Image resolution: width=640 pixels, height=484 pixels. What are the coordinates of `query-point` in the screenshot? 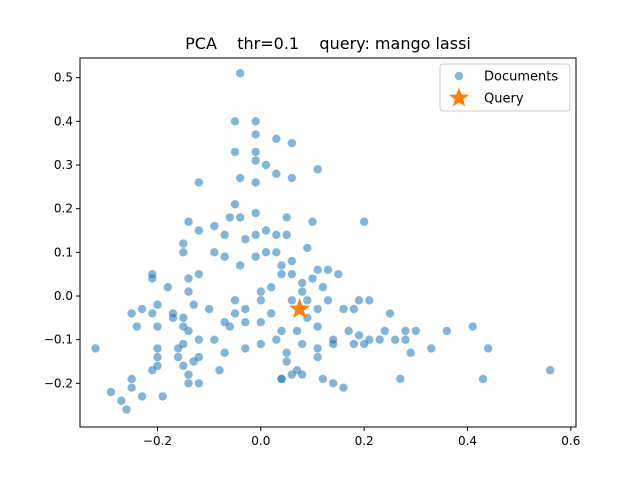 It's located at (300, 308).